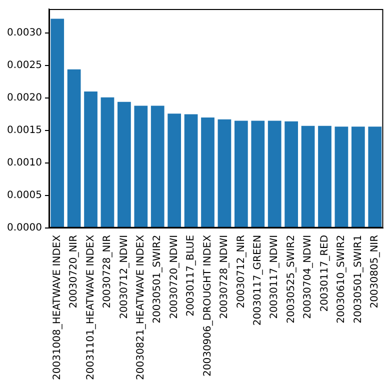 The width and height of the screenshot is (390, 383). I want to click on y-tick-label: 0.0030, so click(24, 33).